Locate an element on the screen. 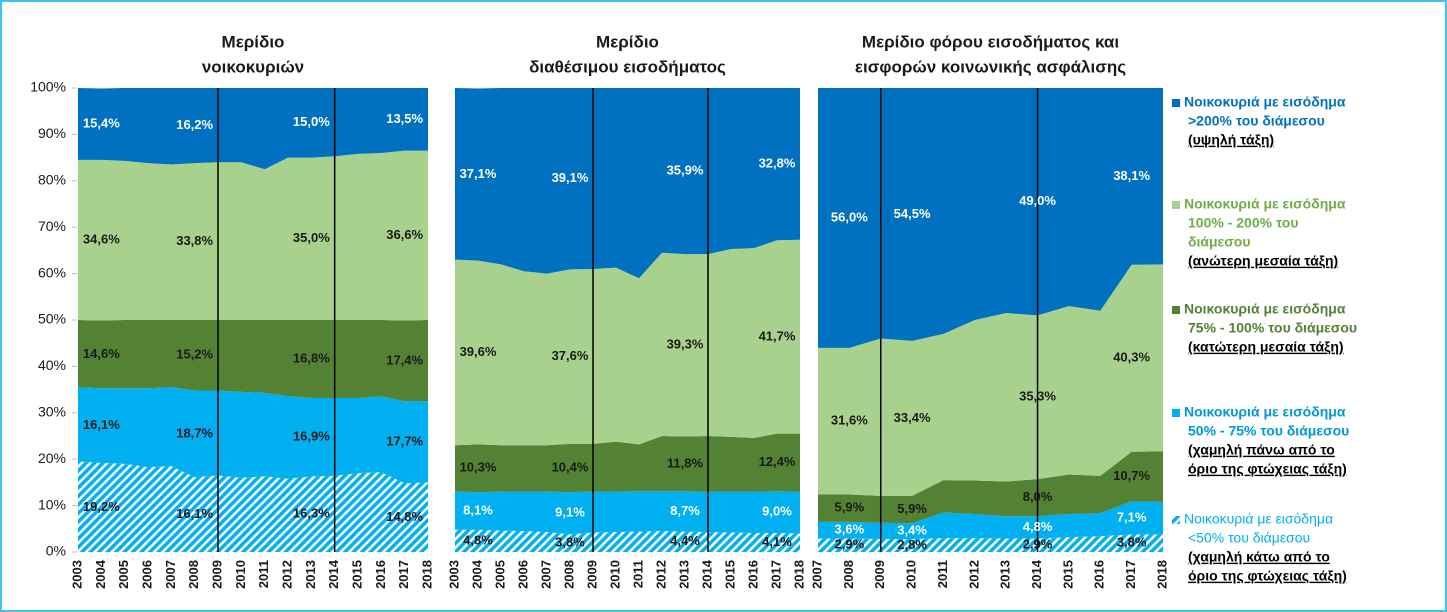 This screenshot has height=612, width=1447. value-label: 8,1% is located at coordinates (478, 509).